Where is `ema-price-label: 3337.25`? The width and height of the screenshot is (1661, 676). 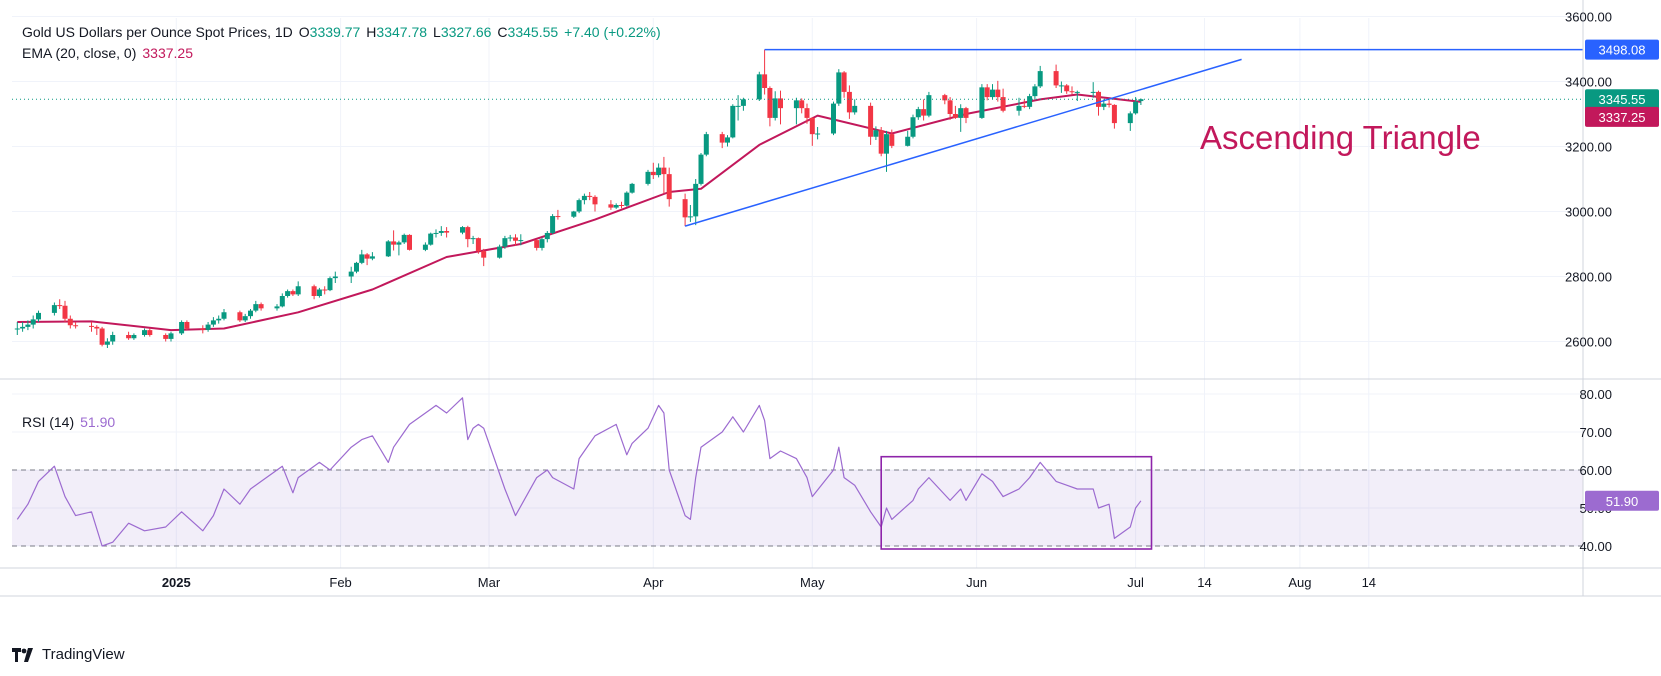
ema-price-label: 3337.25 is located at coordinates (1622, 116).